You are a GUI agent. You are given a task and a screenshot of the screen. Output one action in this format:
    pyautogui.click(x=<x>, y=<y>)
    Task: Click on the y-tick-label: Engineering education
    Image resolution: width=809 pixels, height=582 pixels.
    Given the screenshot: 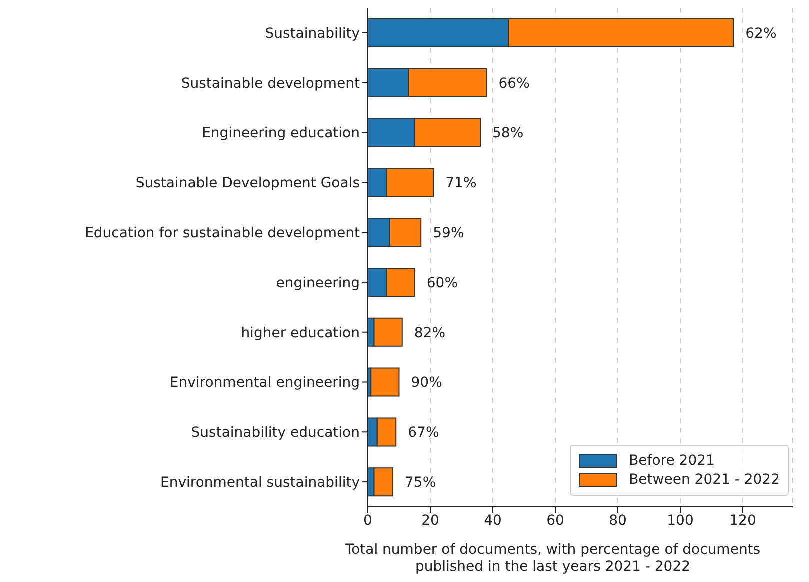 What is the action you would take?
    pyautogui.click(x=281, y=134)
    